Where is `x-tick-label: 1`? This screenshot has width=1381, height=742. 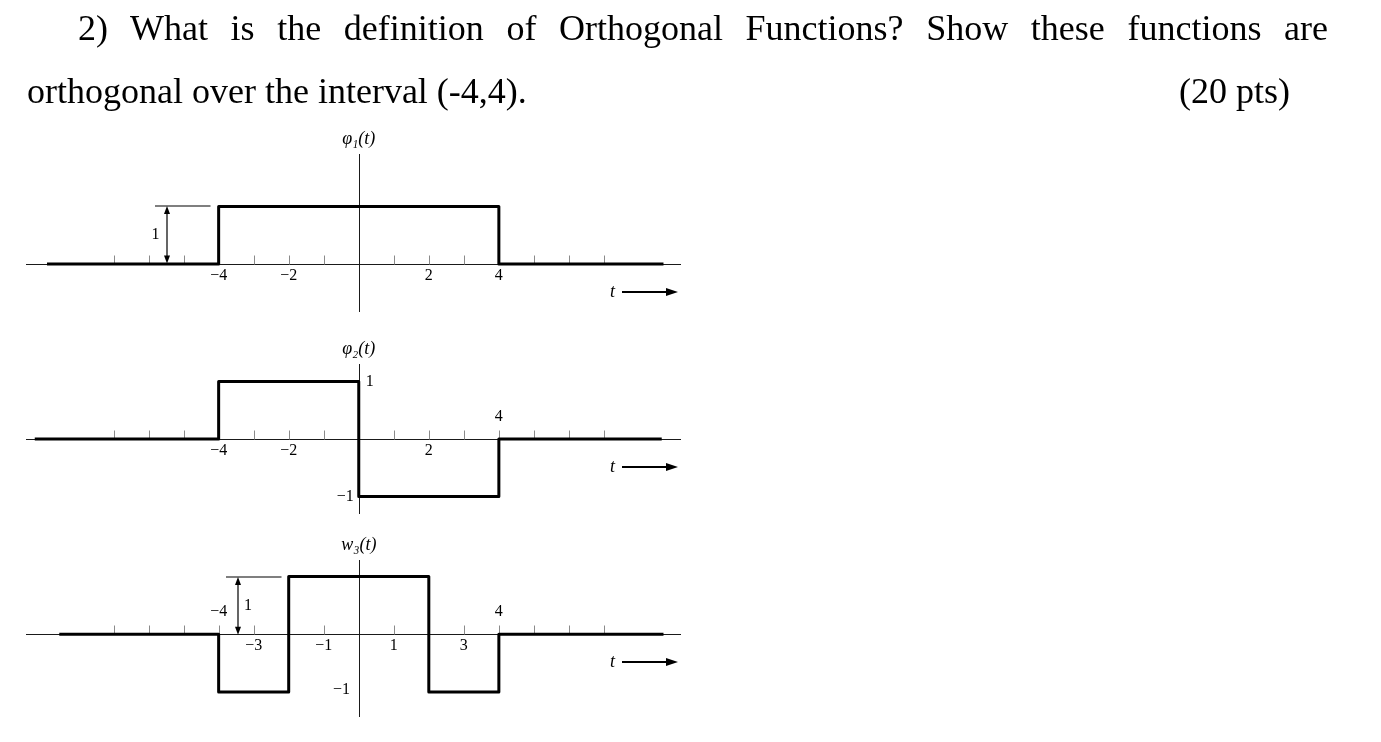 x-tick-label: 1 is located at coordinates (393, 645).